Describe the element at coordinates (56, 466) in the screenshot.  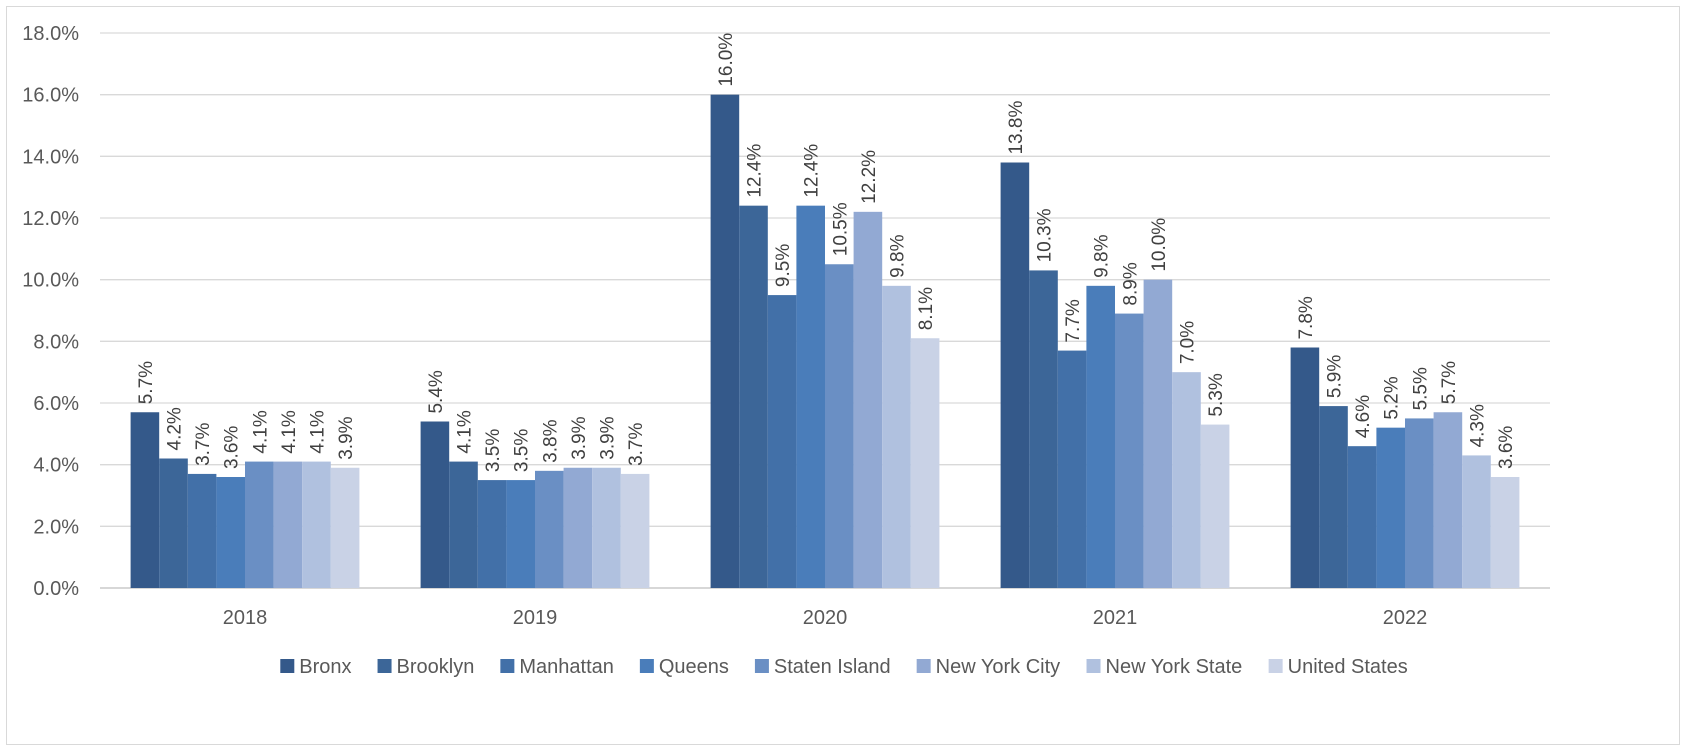
I see `y-tick-label: 4.0%` at that location.